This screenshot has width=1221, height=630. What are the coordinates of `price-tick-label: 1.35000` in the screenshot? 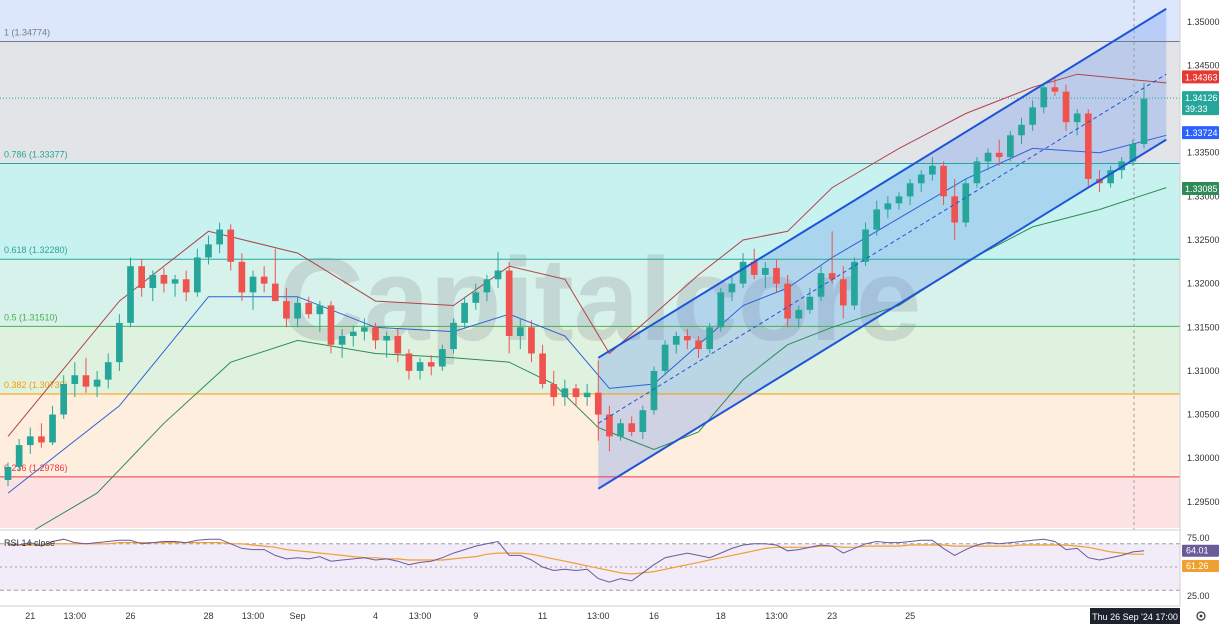 It's located at (1203, 22).